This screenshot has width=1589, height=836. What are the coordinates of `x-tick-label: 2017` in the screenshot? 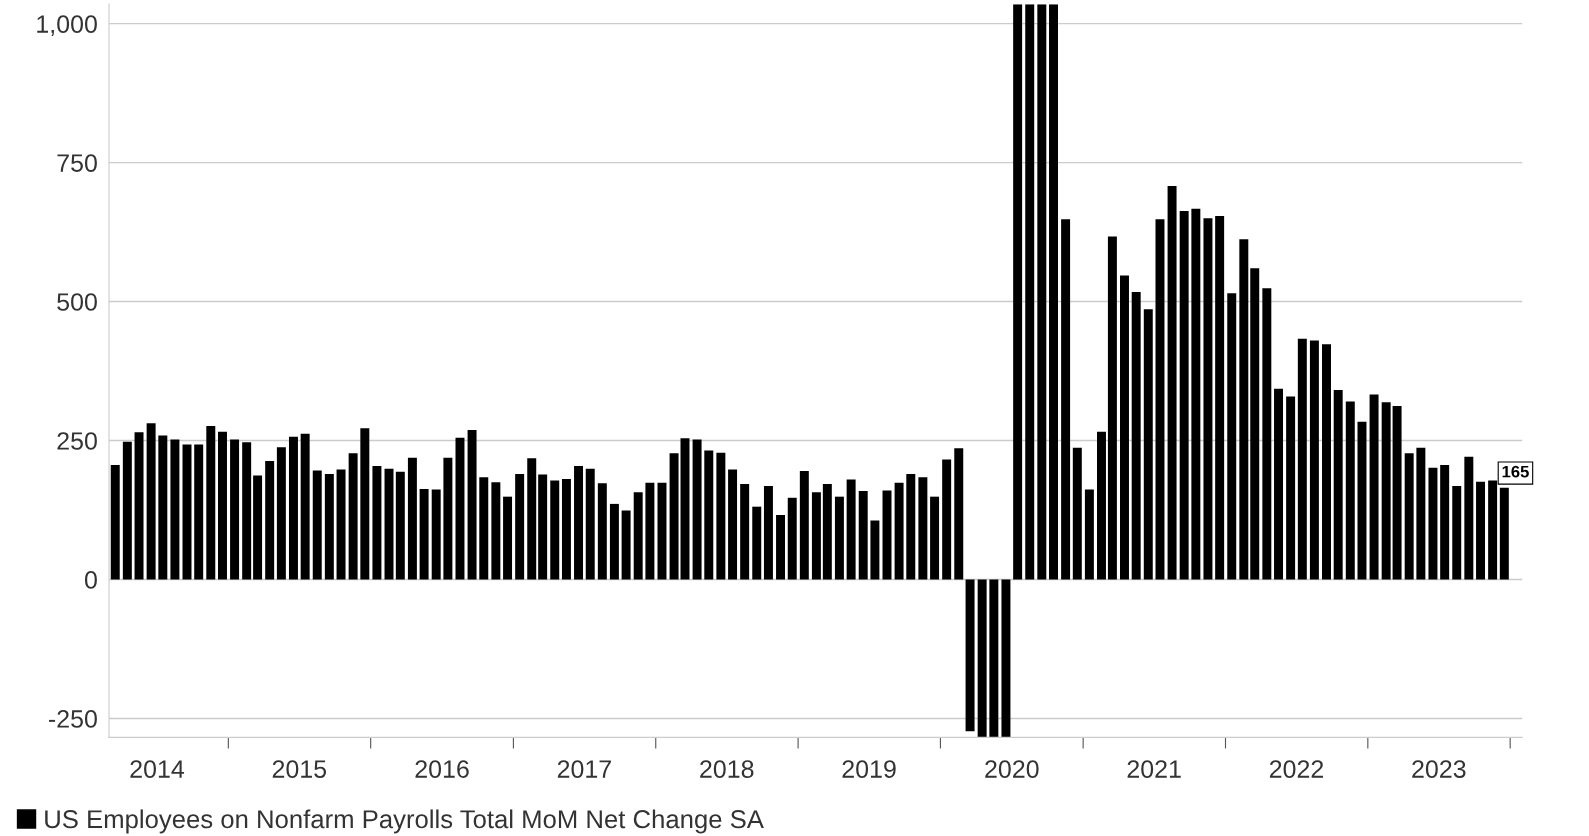 It's located at (584, 769).